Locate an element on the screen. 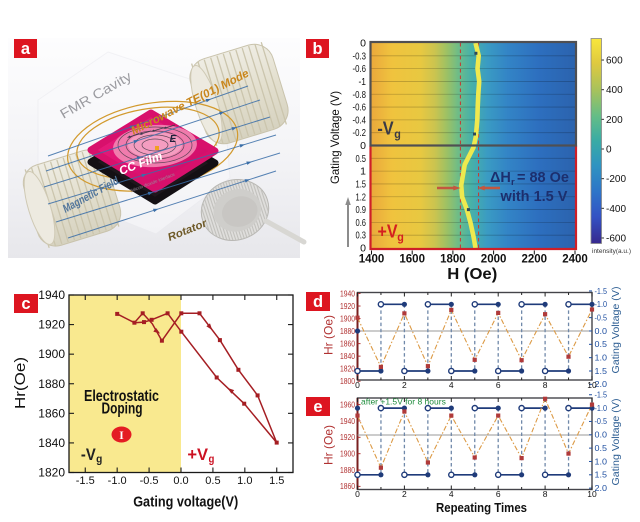 This screenshot has width=640, height=522. svg-text: 1400 is located at coordinates (372, 260).